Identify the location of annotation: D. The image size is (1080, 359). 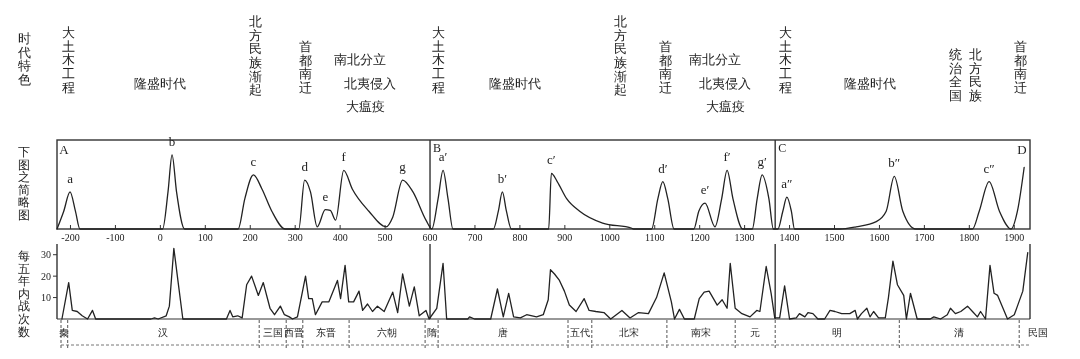
(1022, 149).